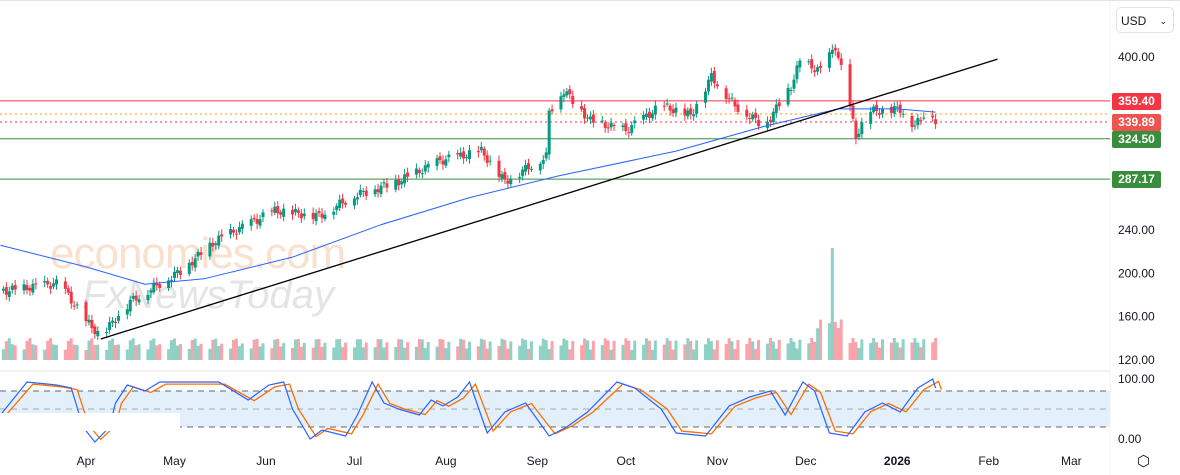 The width and height of the screenshot is (1180, 475). I want to click on settings-icon: ⬡, so click(1144, 461).